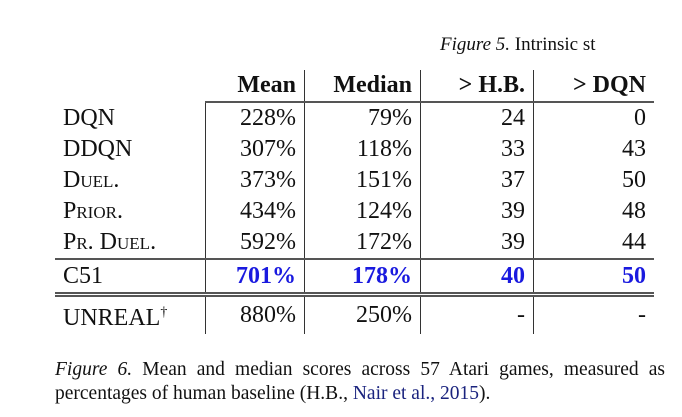 The width and height of the screenshot is (682, 417). I want to click on table-row: Prior. 434% 124% 39 48, so click(354, 211).